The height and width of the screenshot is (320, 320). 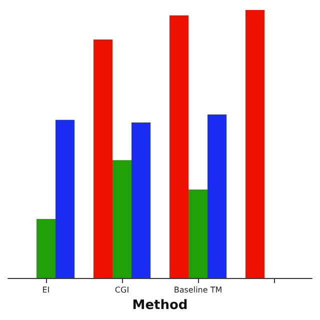 I want to click on x-tick-label: EI, so click(x=46, y=290).